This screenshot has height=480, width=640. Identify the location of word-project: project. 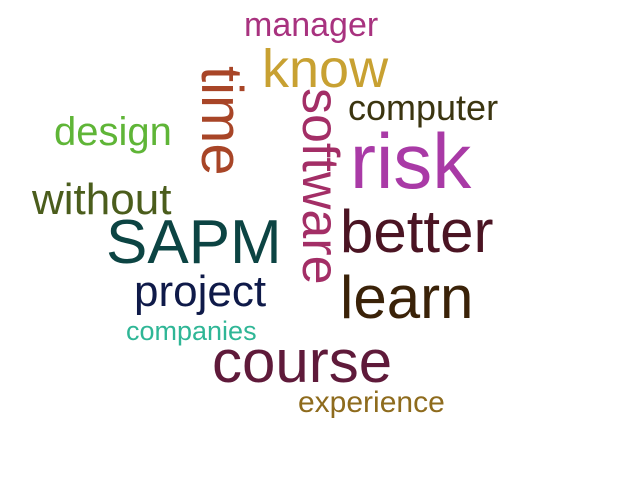
(200, 291).